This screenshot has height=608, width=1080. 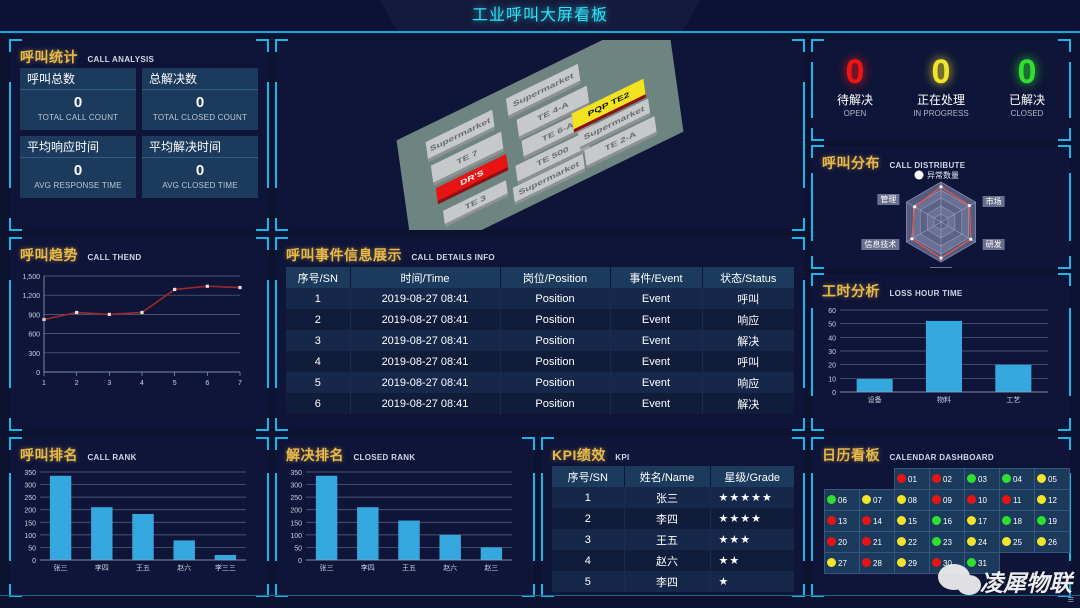 What do you see at coordinates (927, 165) in the screenshot?
I see `panel-title-en: CALL DISTRIBUTE` at bounding box center [927, 165].